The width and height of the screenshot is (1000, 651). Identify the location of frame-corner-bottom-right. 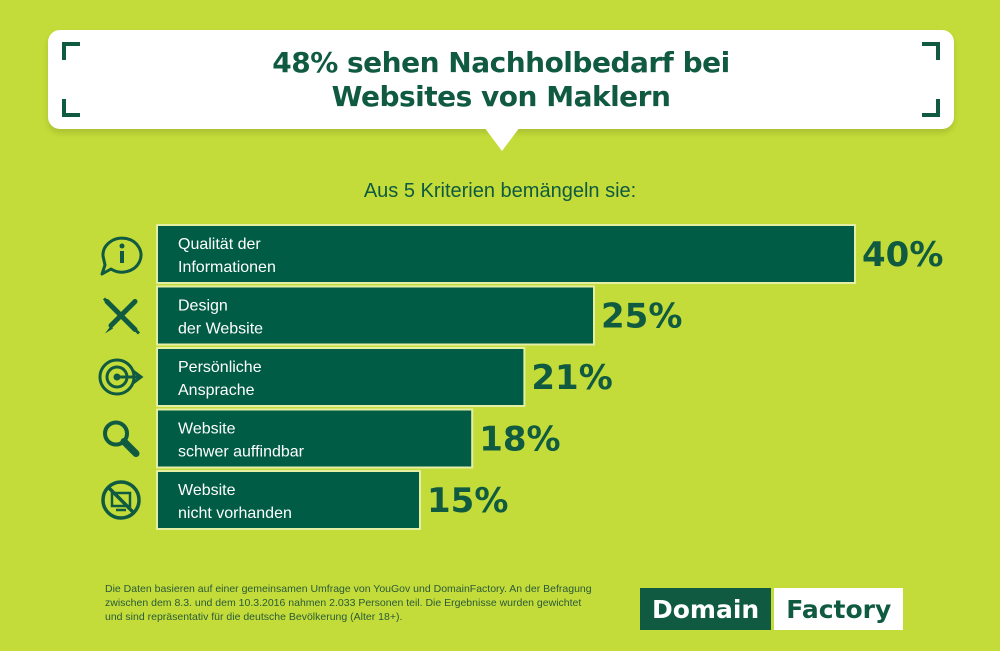
(931, 108).